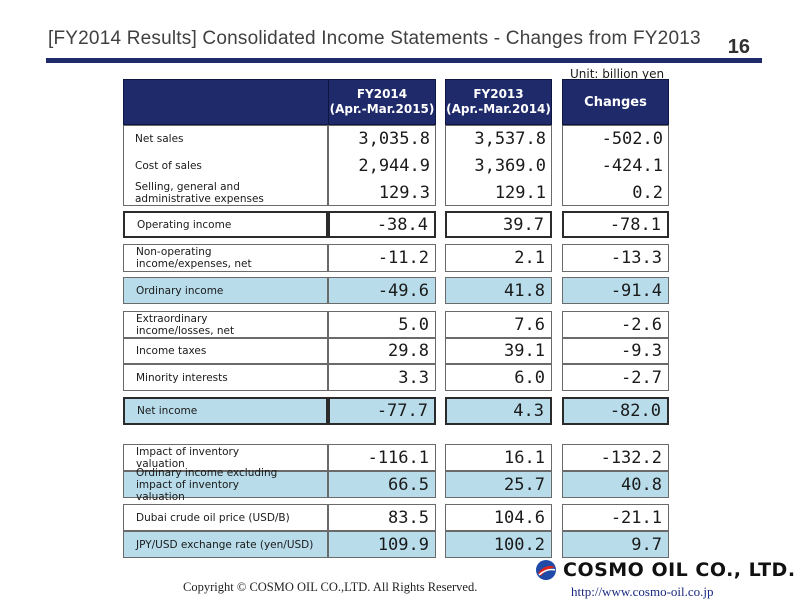  What do you see at coordinates (738, 47) in the screenshot?
I see `page-number: 16` at bounding box center [738, 47].